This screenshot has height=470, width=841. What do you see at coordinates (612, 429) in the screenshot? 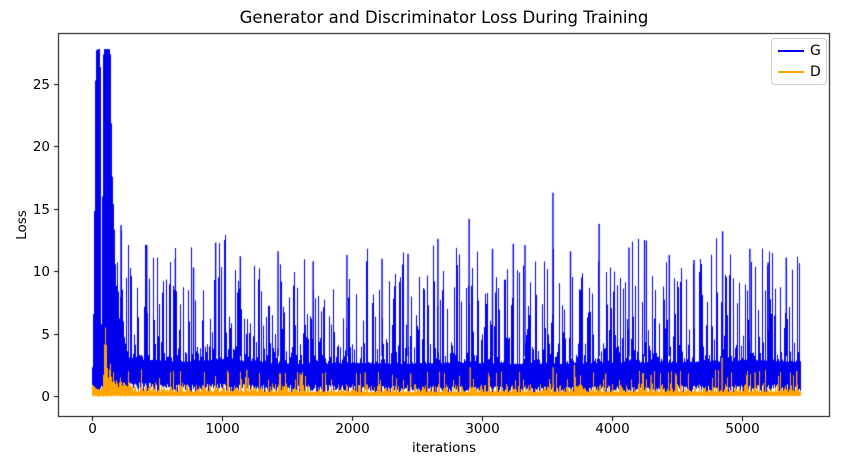
I see `x-tick-label: 4000` at bounding box center [612, 429].